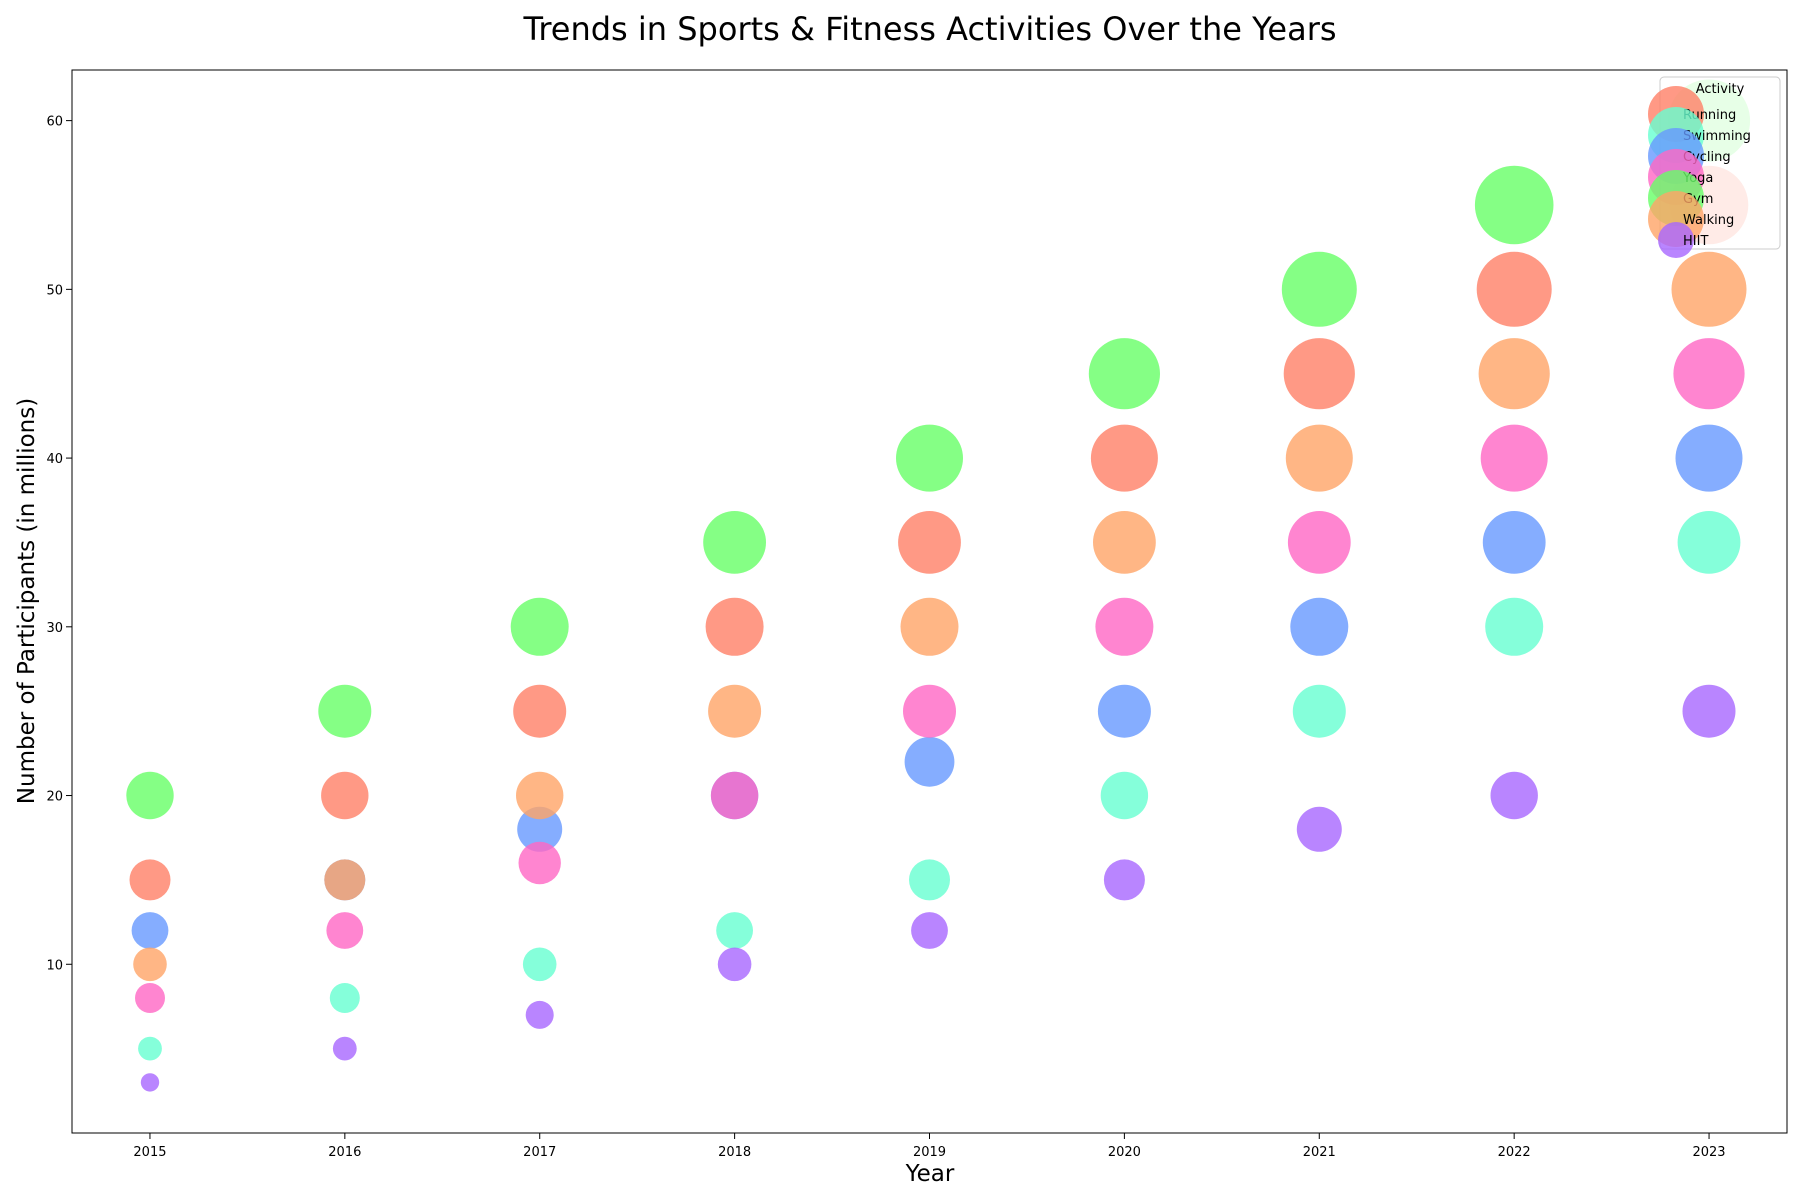 The height and width of the screenshot is (1200, 1800). What do you see at coordinates (734, 542) in the screenshot?
I see `bubble-gym-2018` at bounding box center [734, 542].